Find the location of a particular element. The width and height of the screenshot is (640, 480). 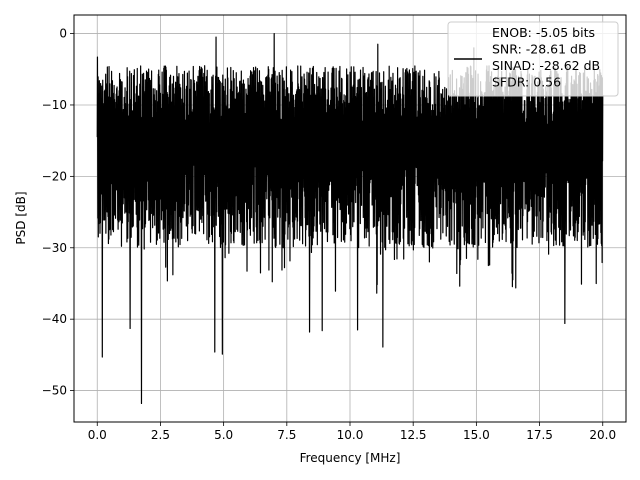

y-tick-label: −50 is located at coordinates (54, 391).